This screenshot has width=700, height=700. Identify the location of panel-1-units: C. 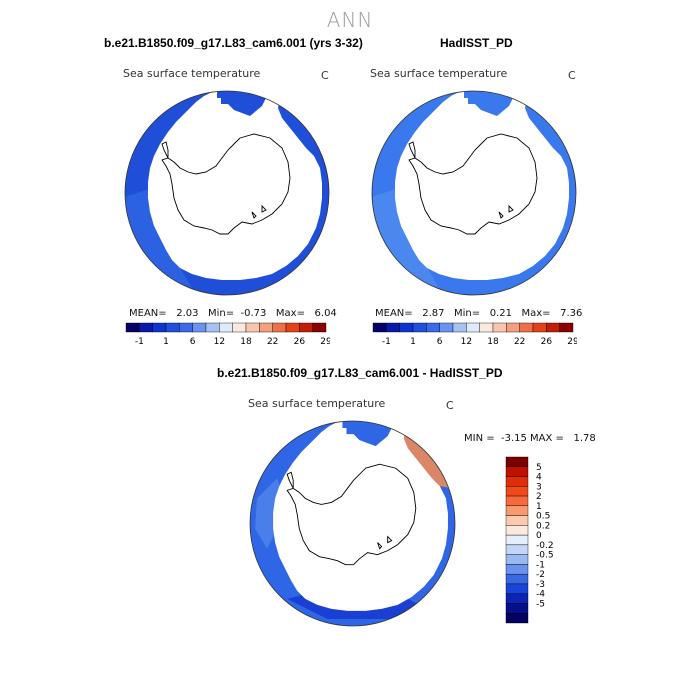
(325, 75).